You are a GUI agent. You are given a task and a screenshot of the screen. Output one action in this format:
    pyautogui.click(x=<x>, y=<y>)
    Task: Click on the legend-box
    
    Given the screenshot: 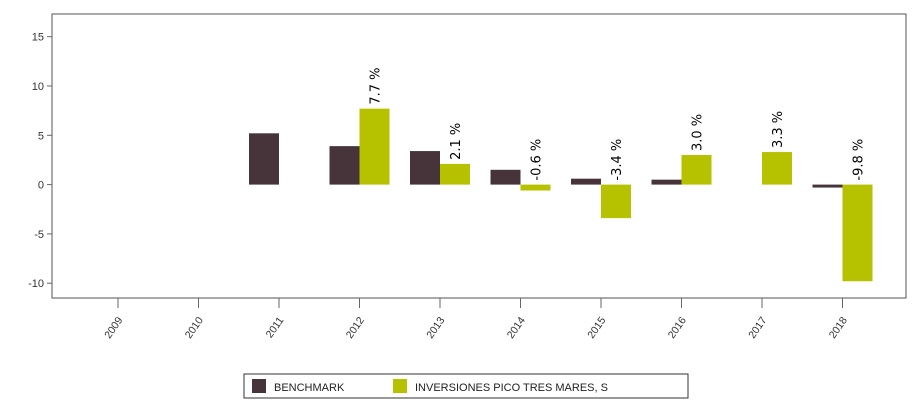 What is the action you would take?
    pyautogui.click(x=466, y=386)
    